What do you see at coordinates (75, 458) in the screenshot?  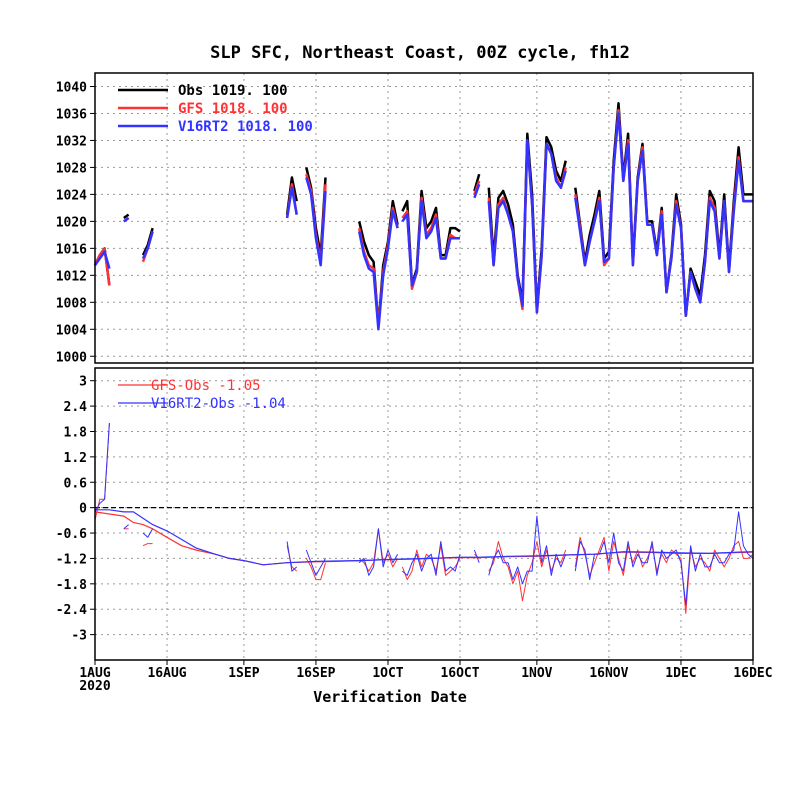 I see `bottom-ytick-label-7: 1.2` at bounding box center [75, 458].